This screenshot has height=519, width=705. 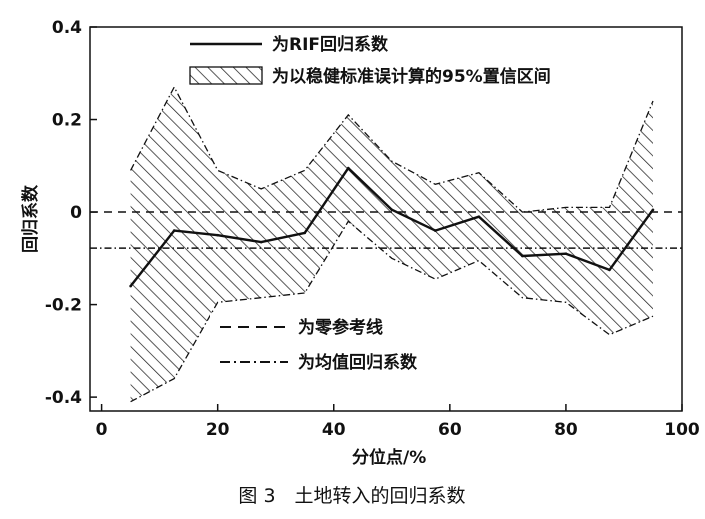 I want to click on legend-ci-label: 为以稳健标准误计算的95%置信区间, so click(x=411, y=76).